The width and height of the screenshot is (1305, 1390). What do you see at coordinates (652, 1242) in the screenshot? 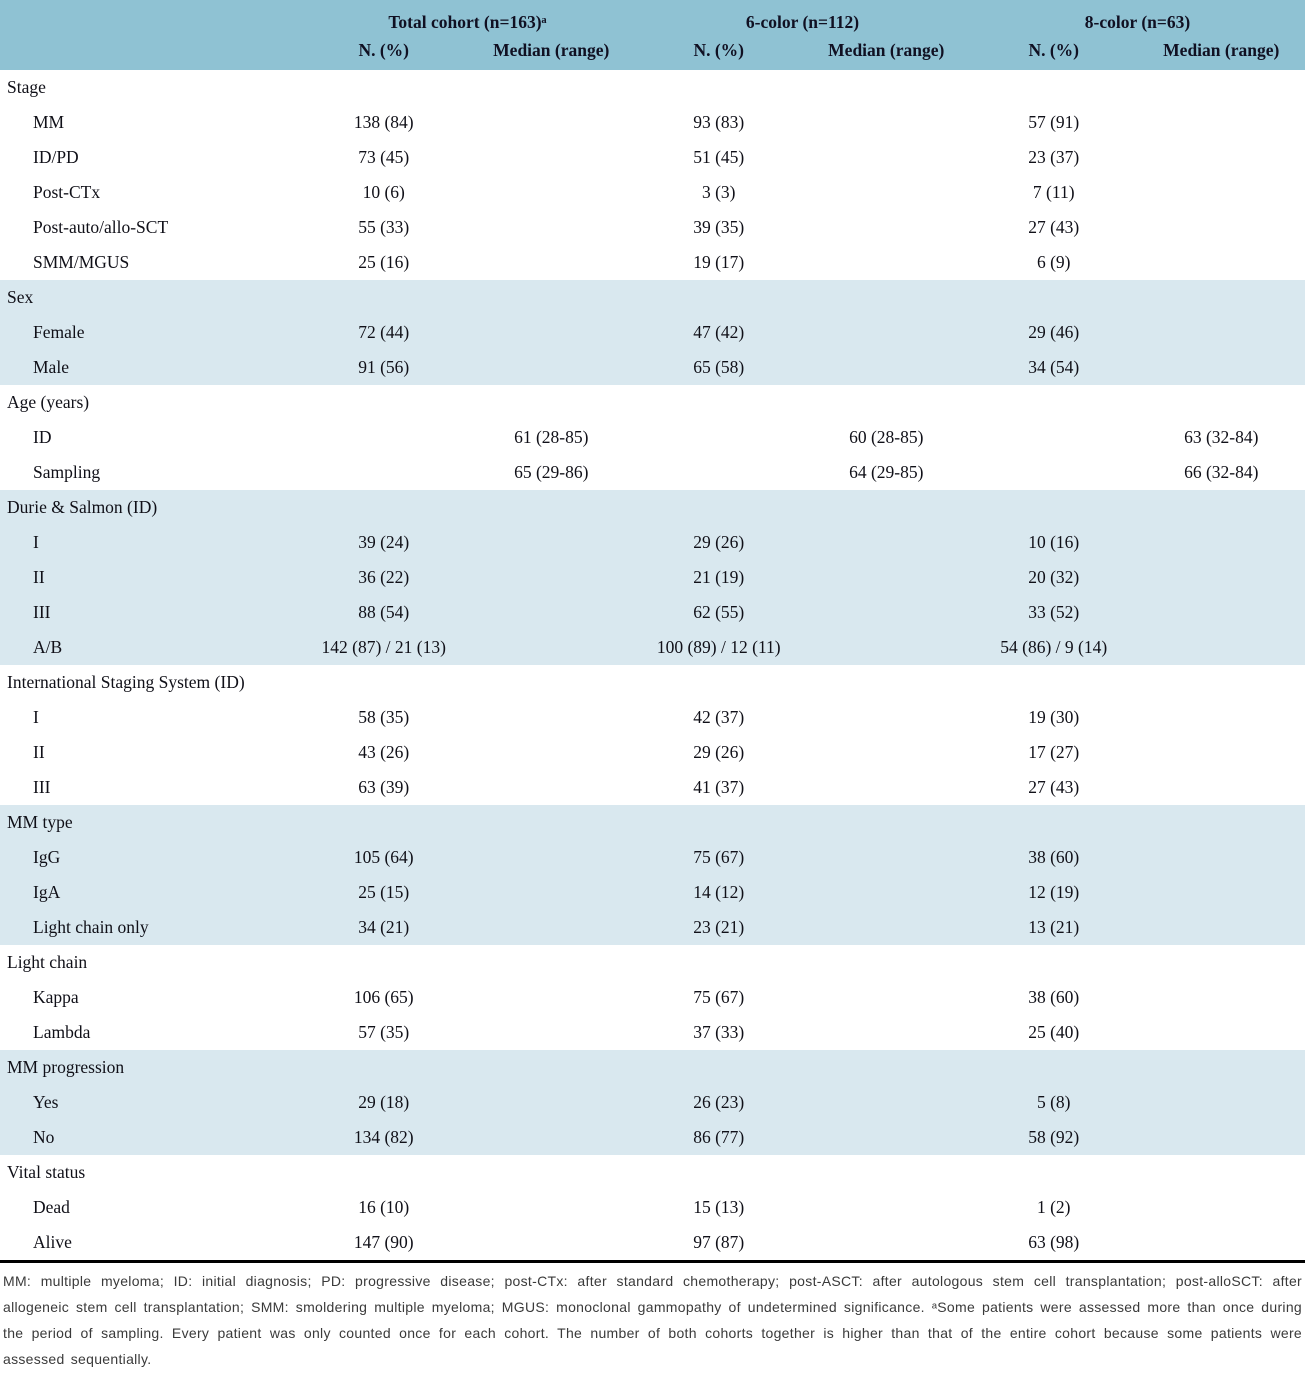
I see `table-row: Alive 147 (90) 97 (87) 63 (98)` at bounding box center [652, 1242].